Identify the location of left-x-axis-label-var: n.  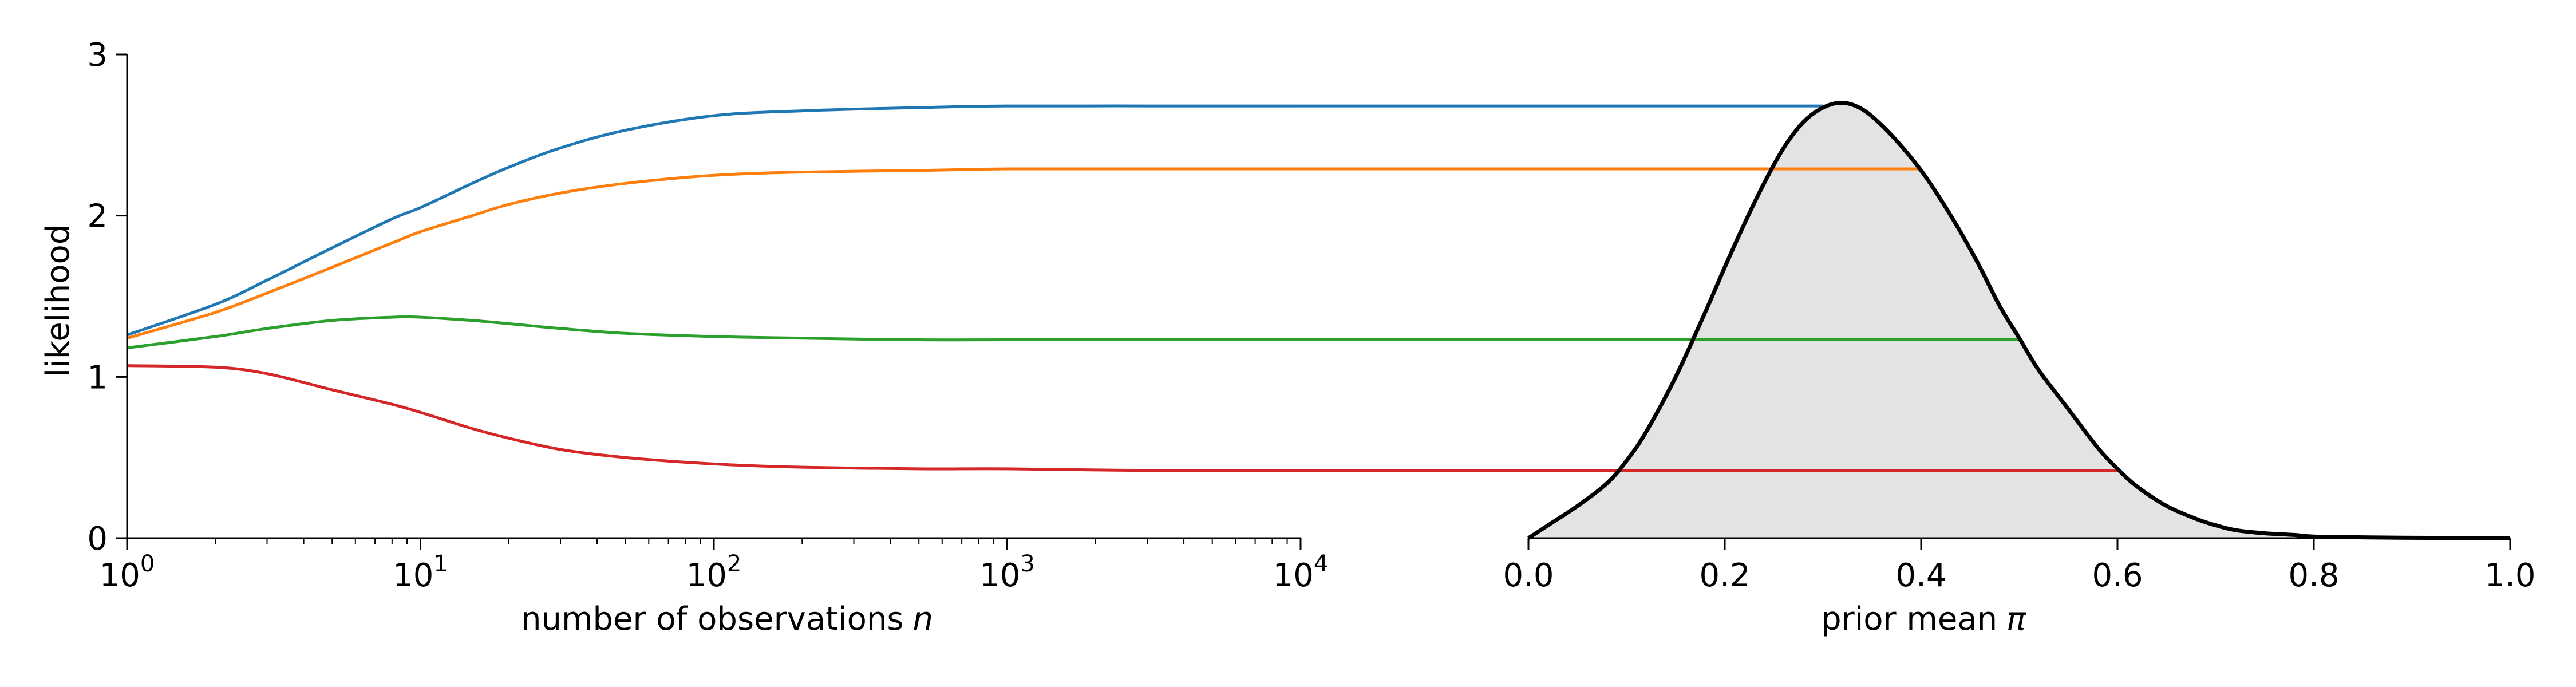
(923, 620).